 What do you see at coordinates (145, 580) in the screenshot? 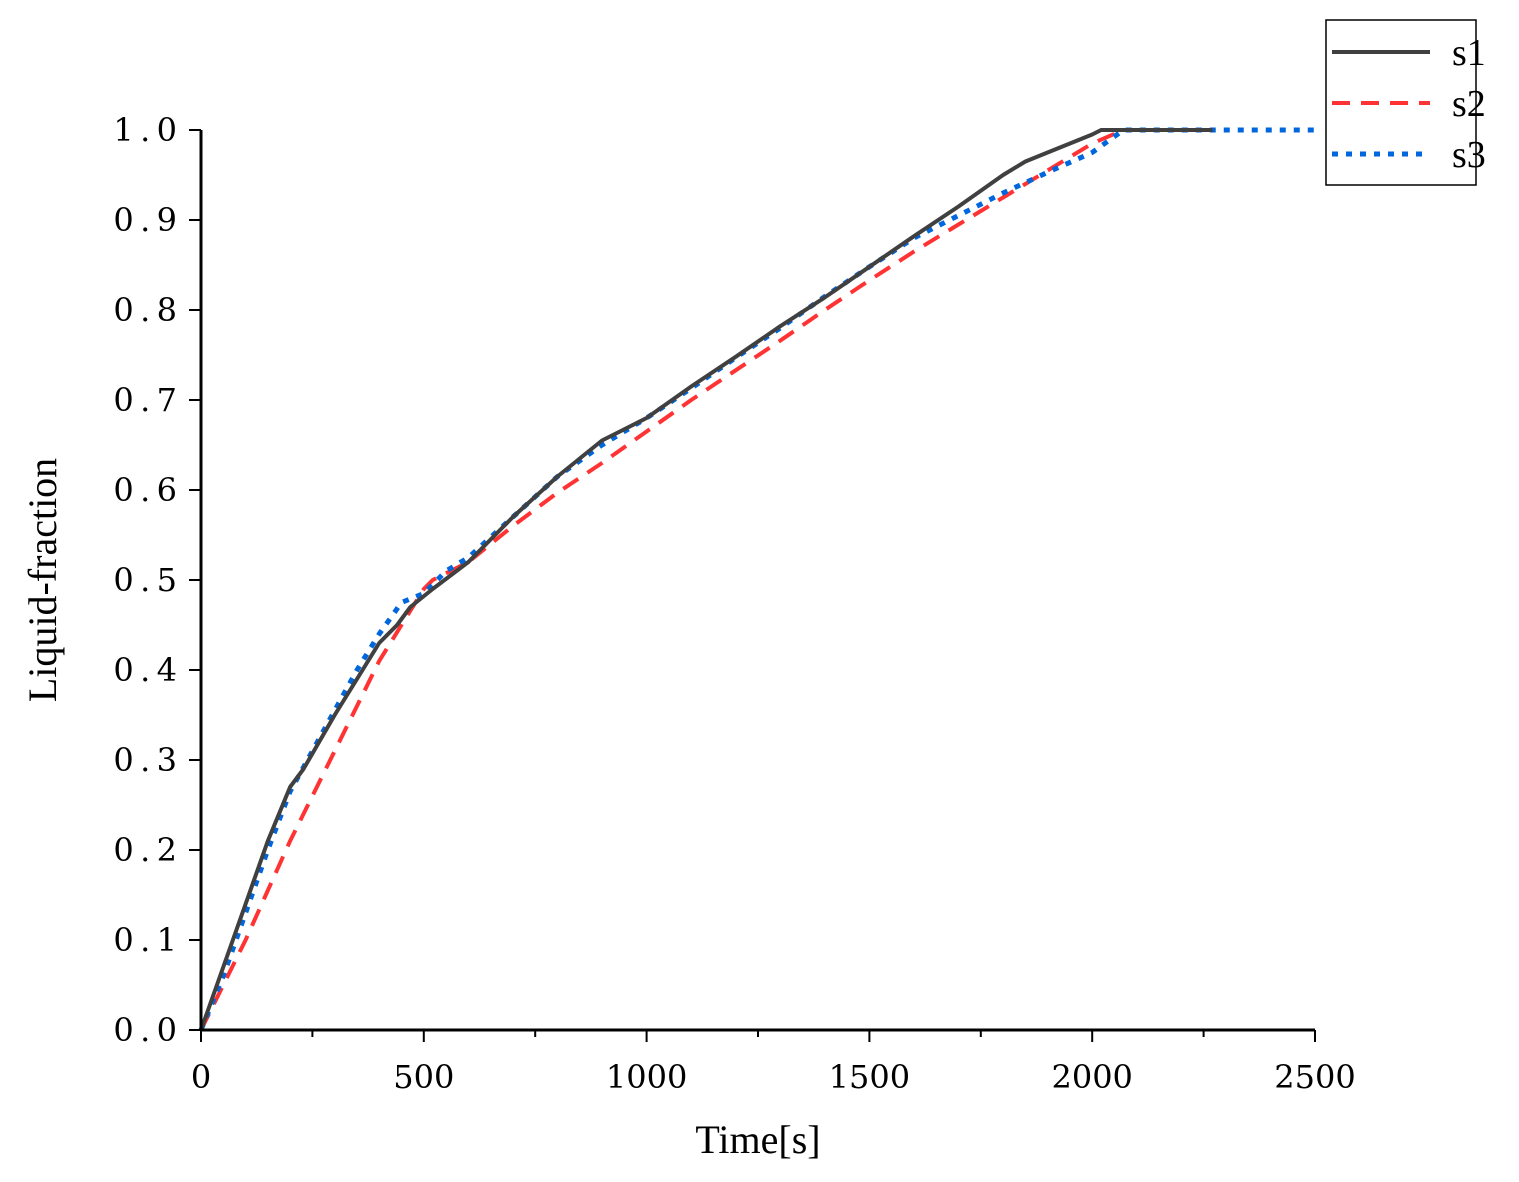
I see `y-tick-label: 0 . 5` at bounding box center [145, 580].